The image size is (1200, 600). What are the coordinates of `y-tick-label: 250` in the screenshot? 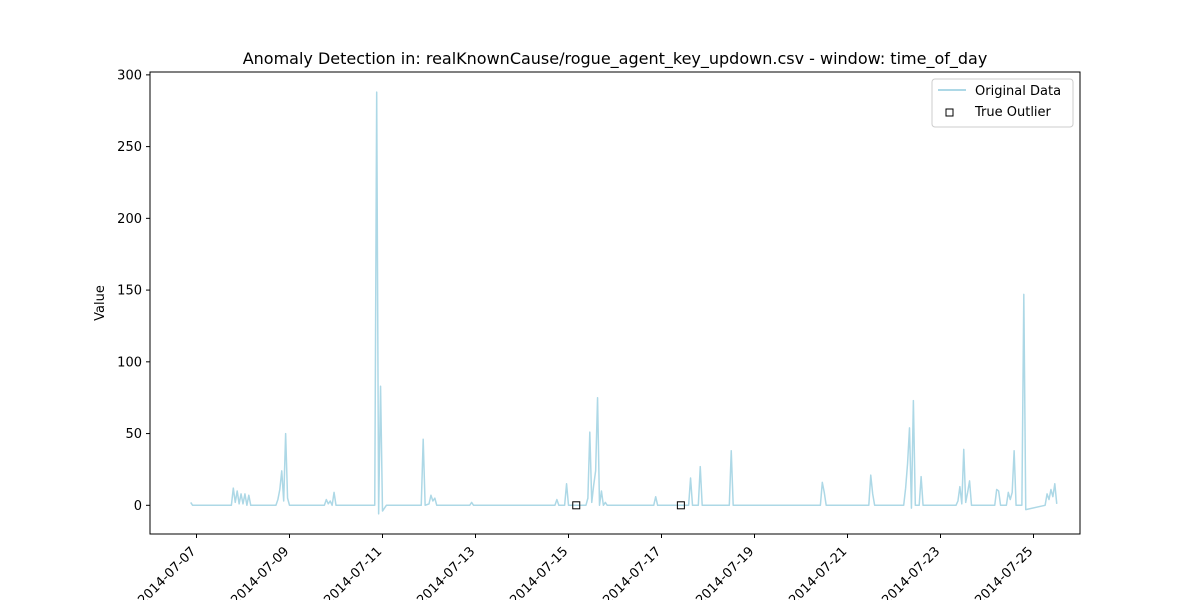 It's located at (129, 147).